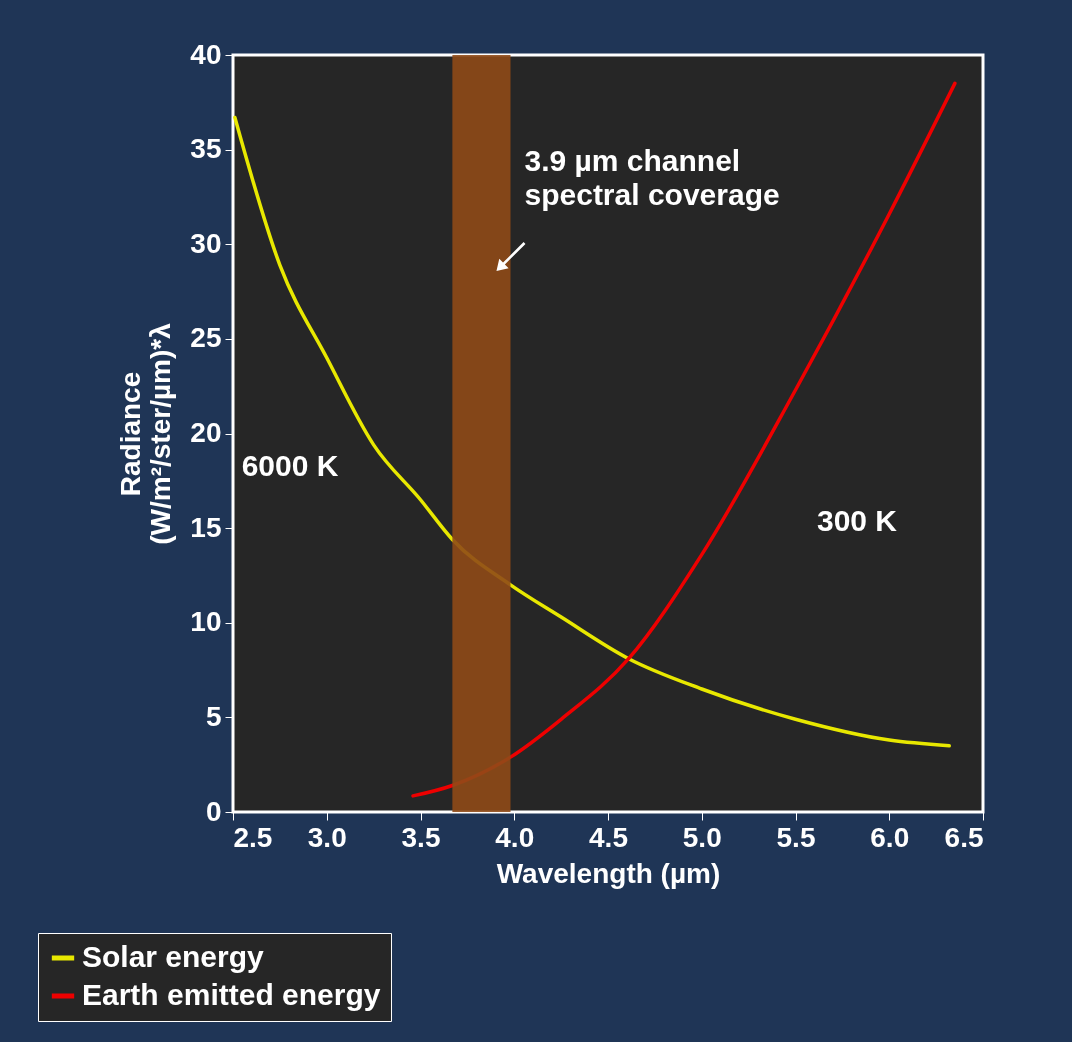 This screenshot has height=1042, width=1072. Describe the element at coordinates (173, 956) in the screenshot. I see `legend-label: Solar energy` at that location.